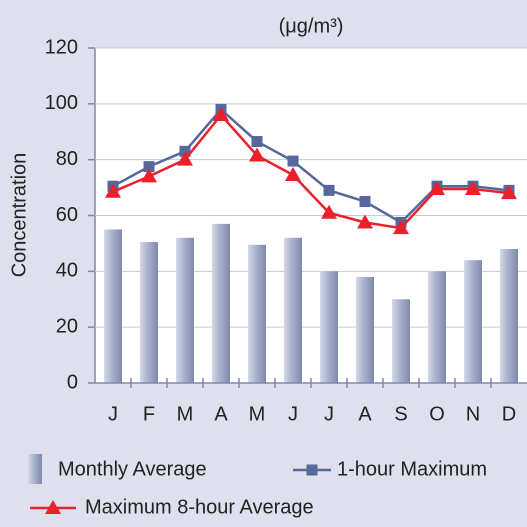 The height and width of the screenshot is (527, 527). What do you see at coordinates (132, 469) in the screenshot?
I see `legend-label: Monthly Average` at bounding box center [132, 469].